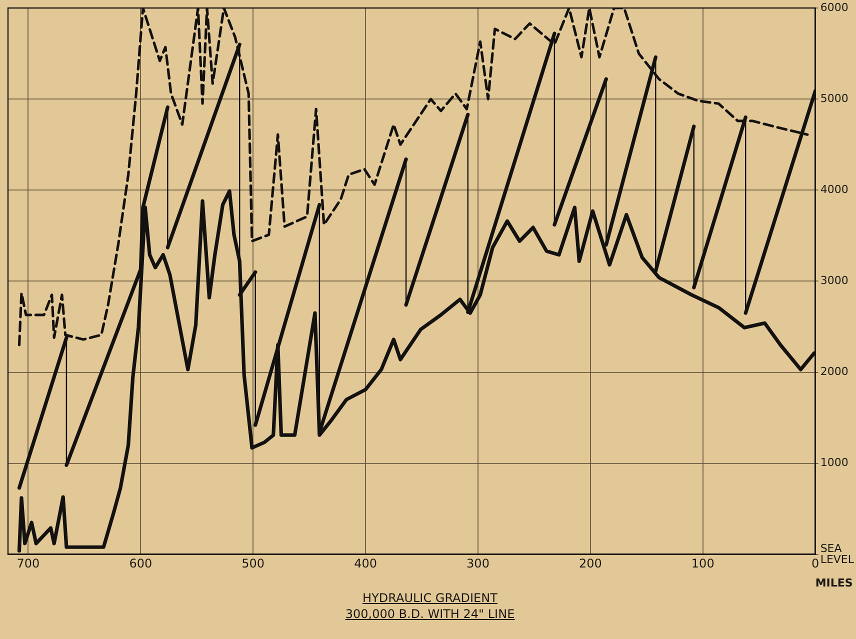  Describe the element at coordinates (834, 463) in the screenshot. I see `y-tick-label: 1000` at that location.